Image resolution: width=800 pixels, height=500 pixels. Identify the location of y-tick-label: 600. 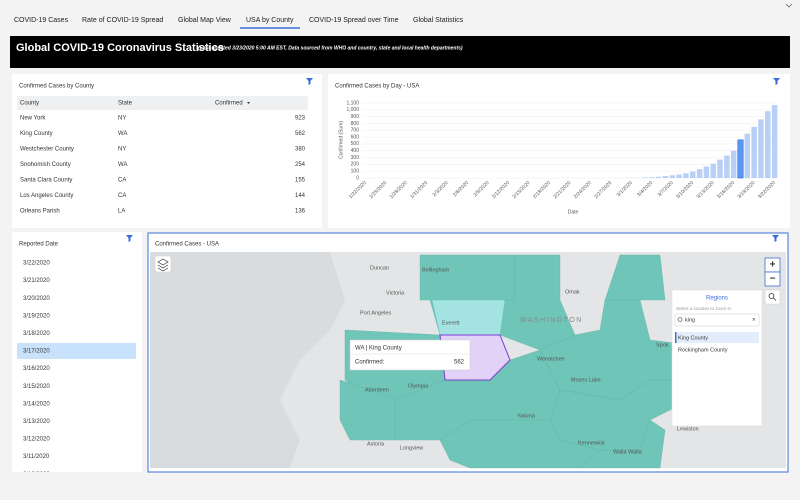
(355, 137).